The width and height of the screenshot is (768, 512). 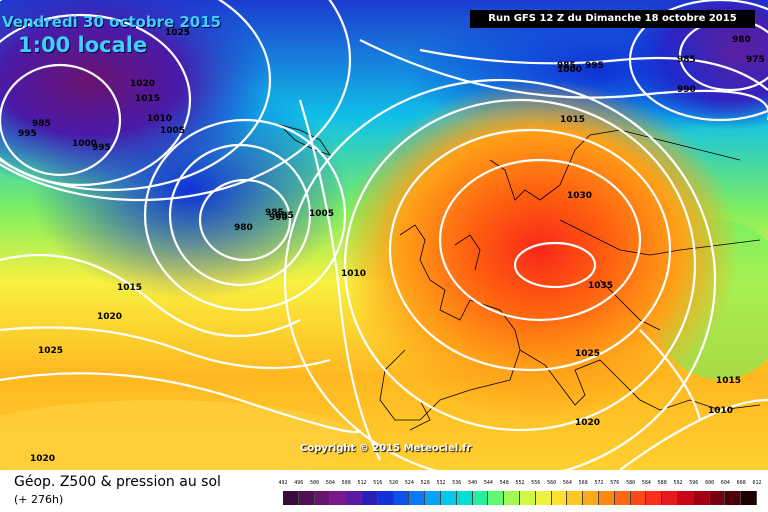 I want to click on scale-label: 528, so click(x=425, y=483).